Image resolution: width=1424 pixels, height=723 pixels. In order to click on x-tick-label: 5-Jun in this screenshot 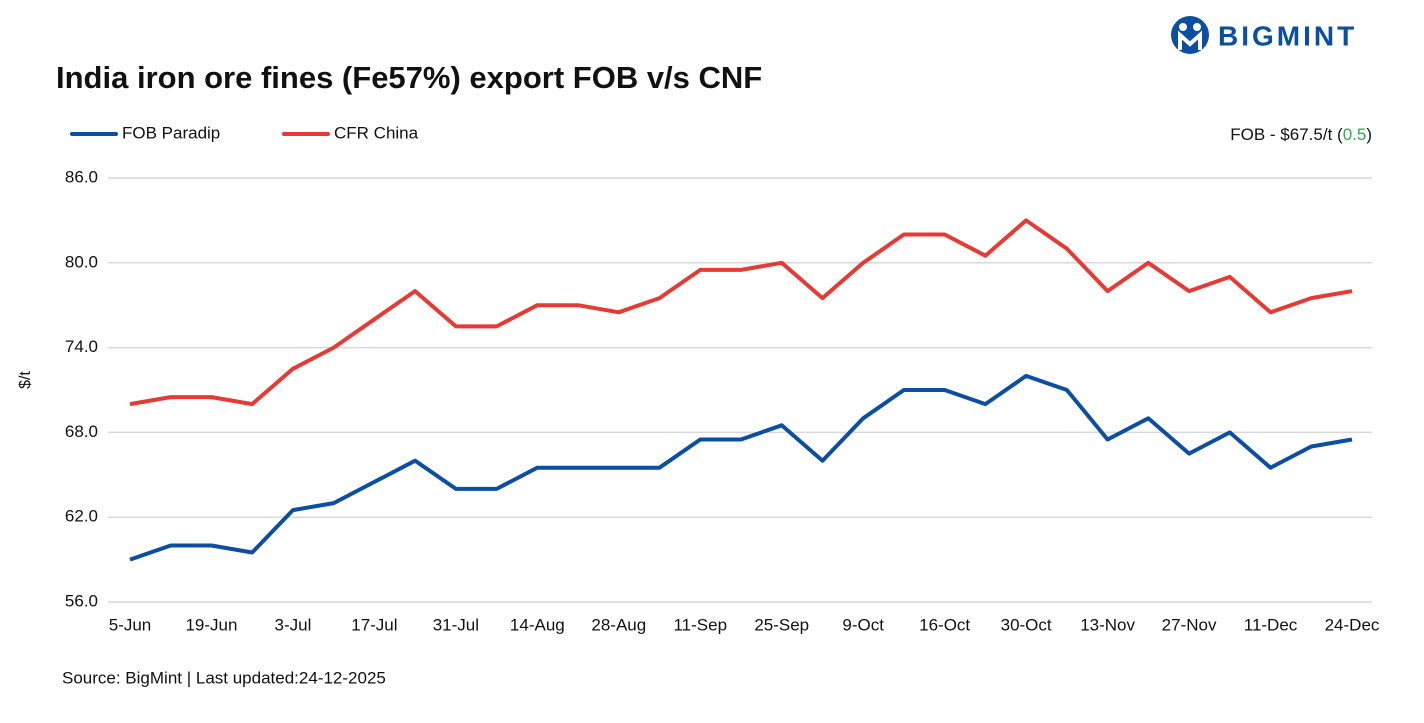, I will do `click(130, 624)`.